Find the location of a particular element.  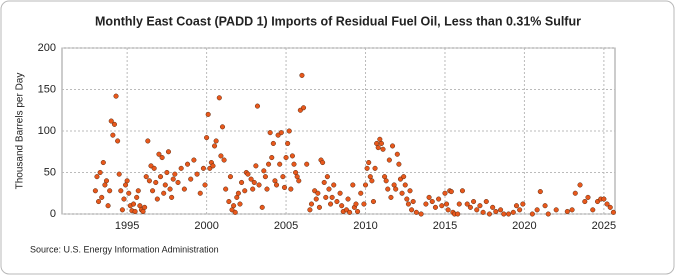

x-tick-label: 1995 is located at coordinates (127, 226).